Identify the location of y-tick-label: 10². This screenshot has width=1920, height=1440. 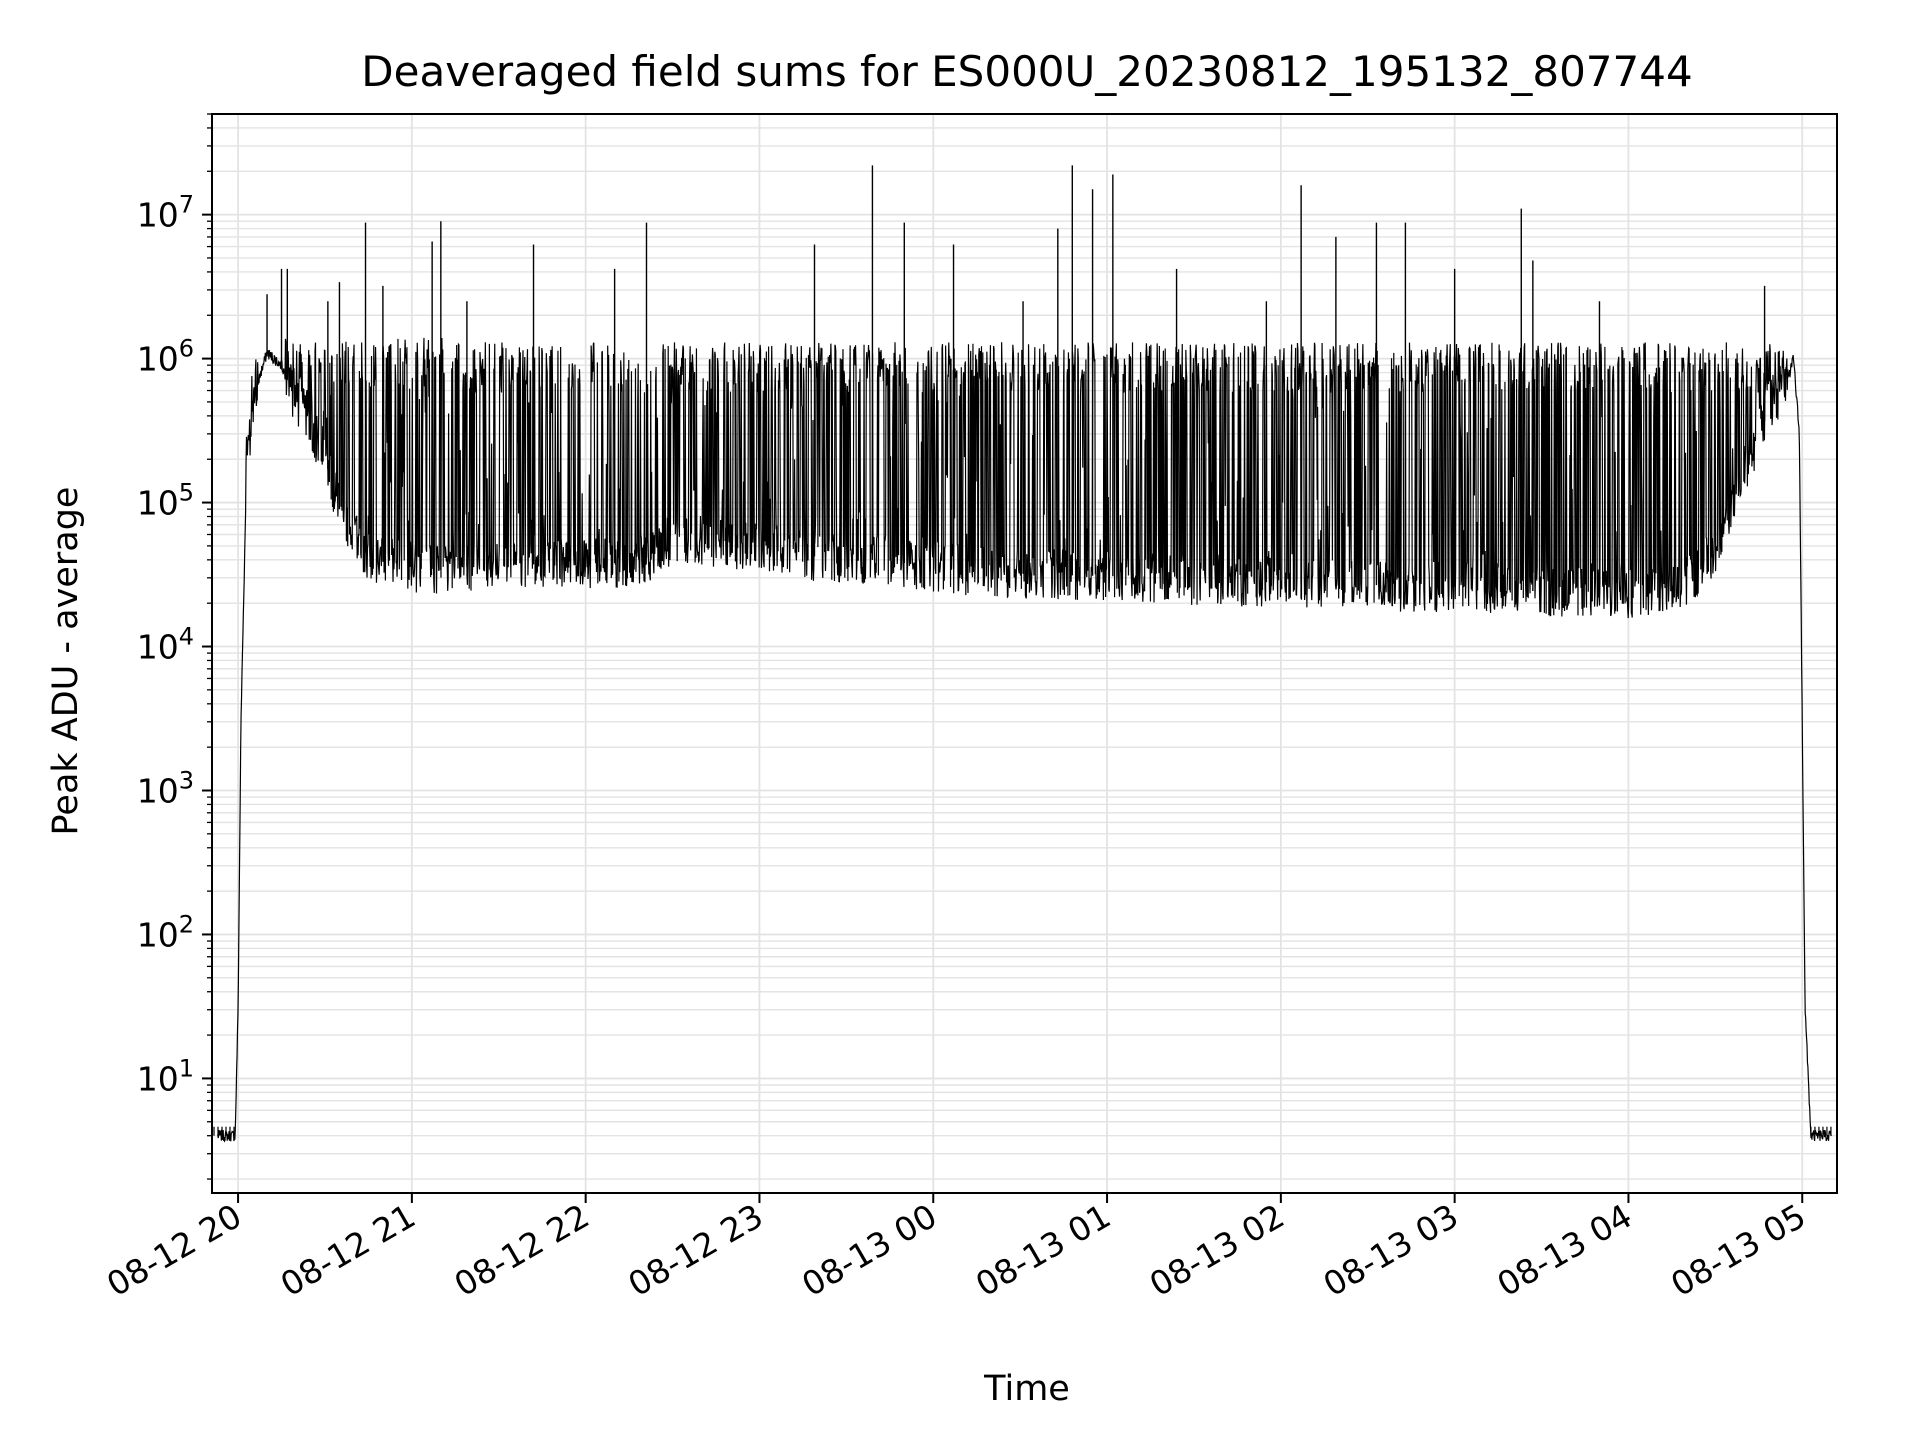
(165, 932).